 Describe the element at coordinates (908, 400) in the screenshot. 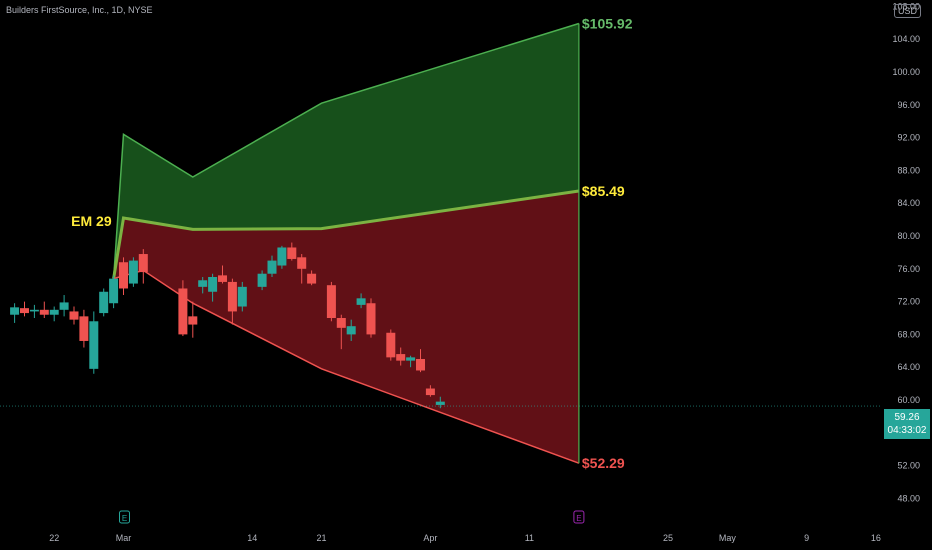

I see `price-axis-tick: 60.00` at that location.